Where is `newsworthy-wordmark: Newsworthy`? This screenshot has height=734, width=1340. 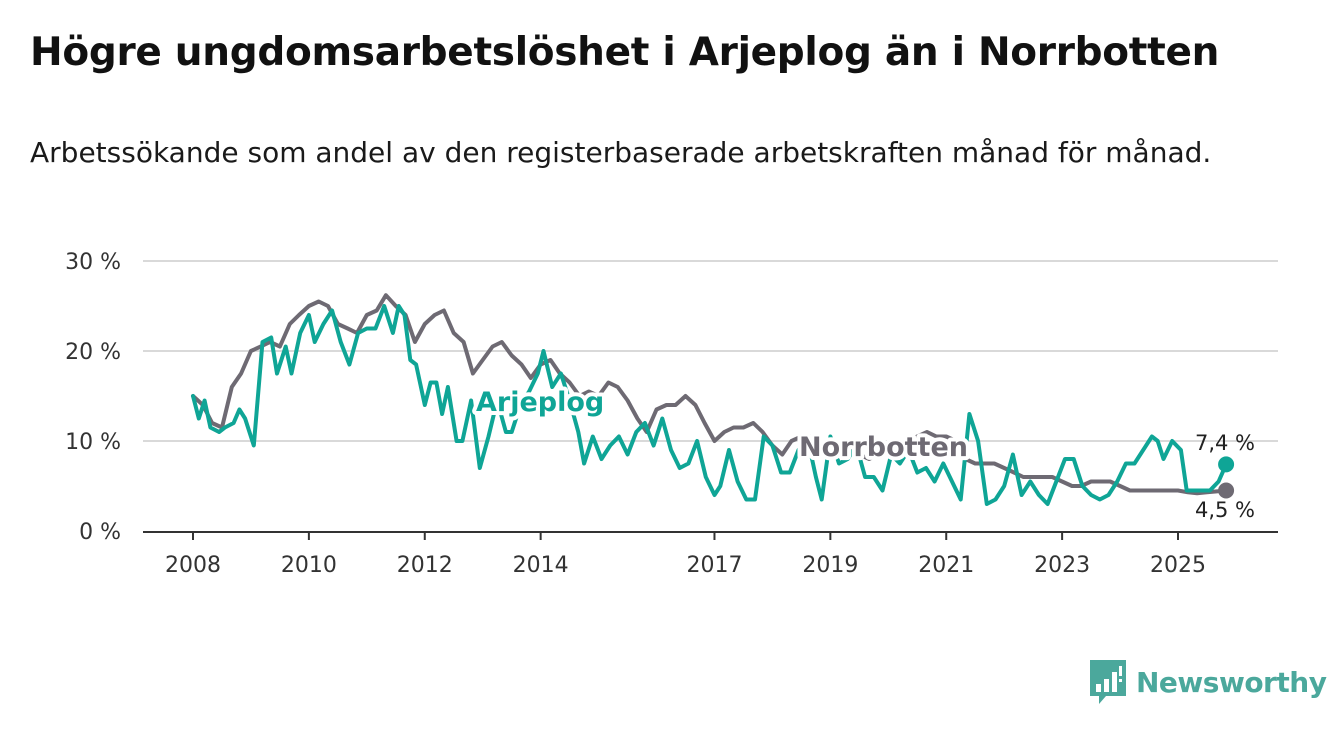 newsworthy-wordmark: Newsworthy is located at coordinates (1231, 682).